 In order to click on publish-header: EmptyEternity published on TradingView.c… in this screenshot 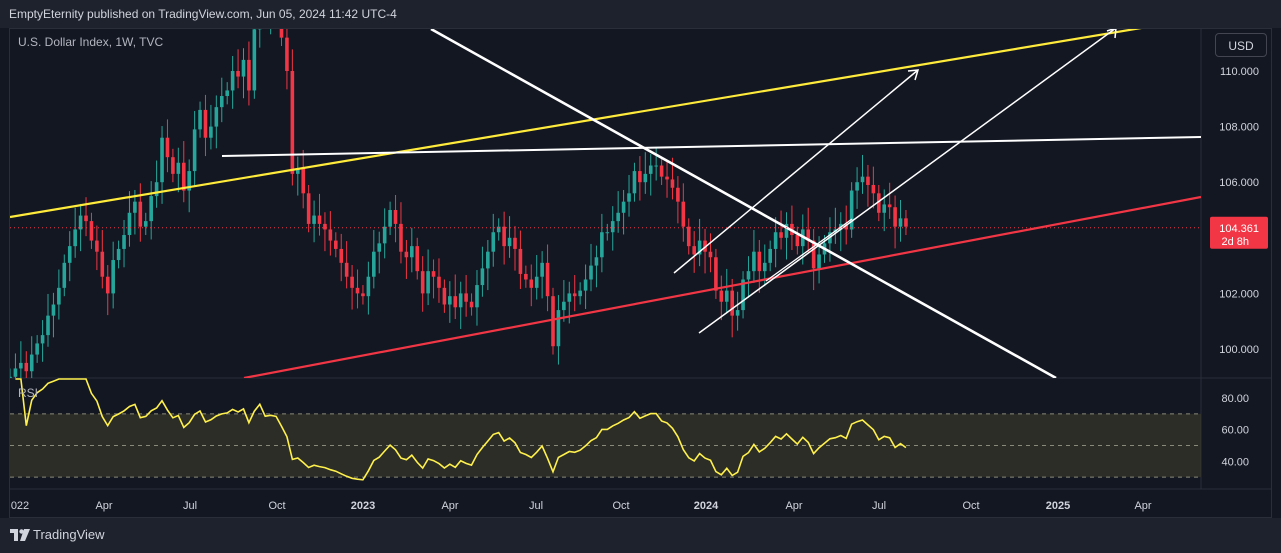, I will do `click(640, 14)`.